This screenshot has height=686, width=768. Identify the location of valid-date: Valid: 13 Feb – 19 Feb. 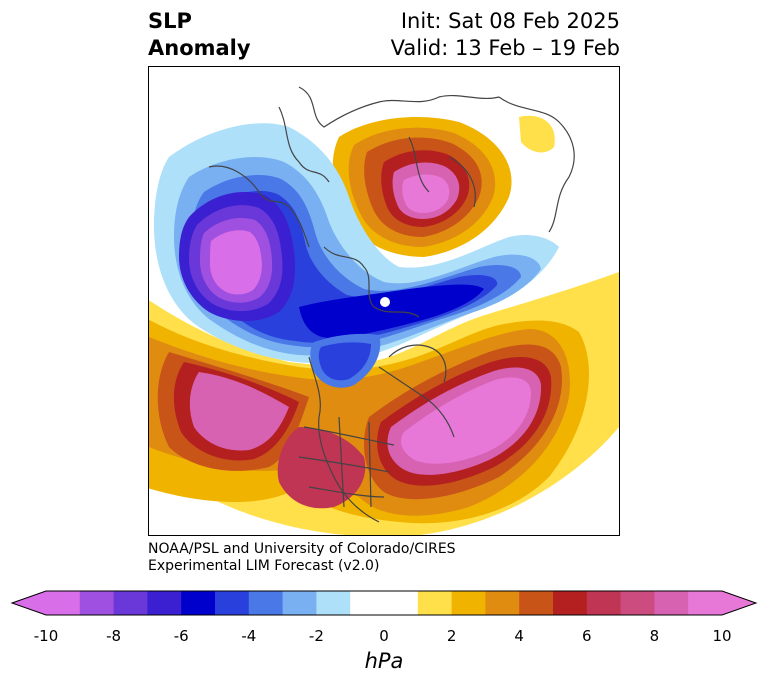
(505, 48).